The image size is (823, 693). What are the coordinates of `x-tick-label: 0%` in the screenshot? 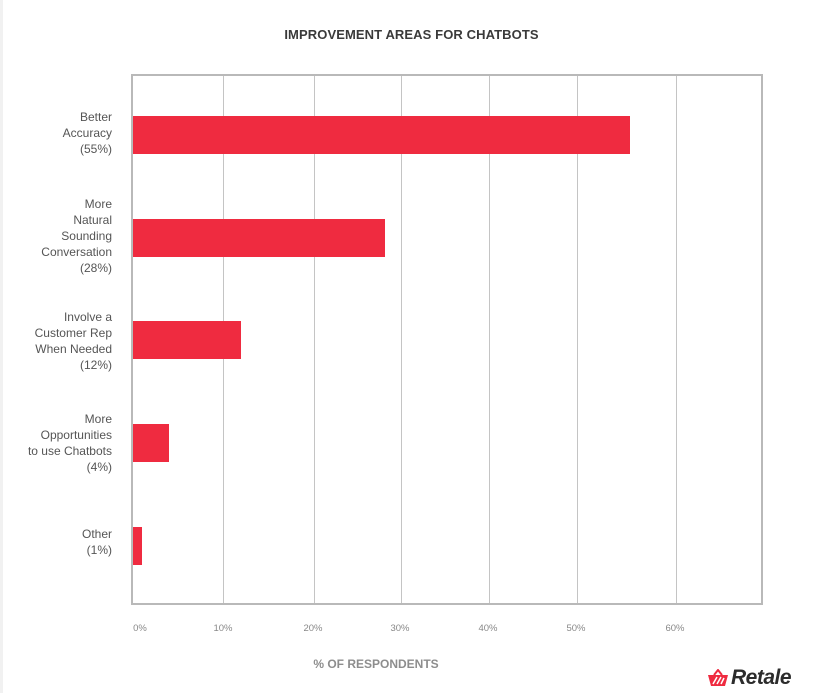 It's located at (140, 628).